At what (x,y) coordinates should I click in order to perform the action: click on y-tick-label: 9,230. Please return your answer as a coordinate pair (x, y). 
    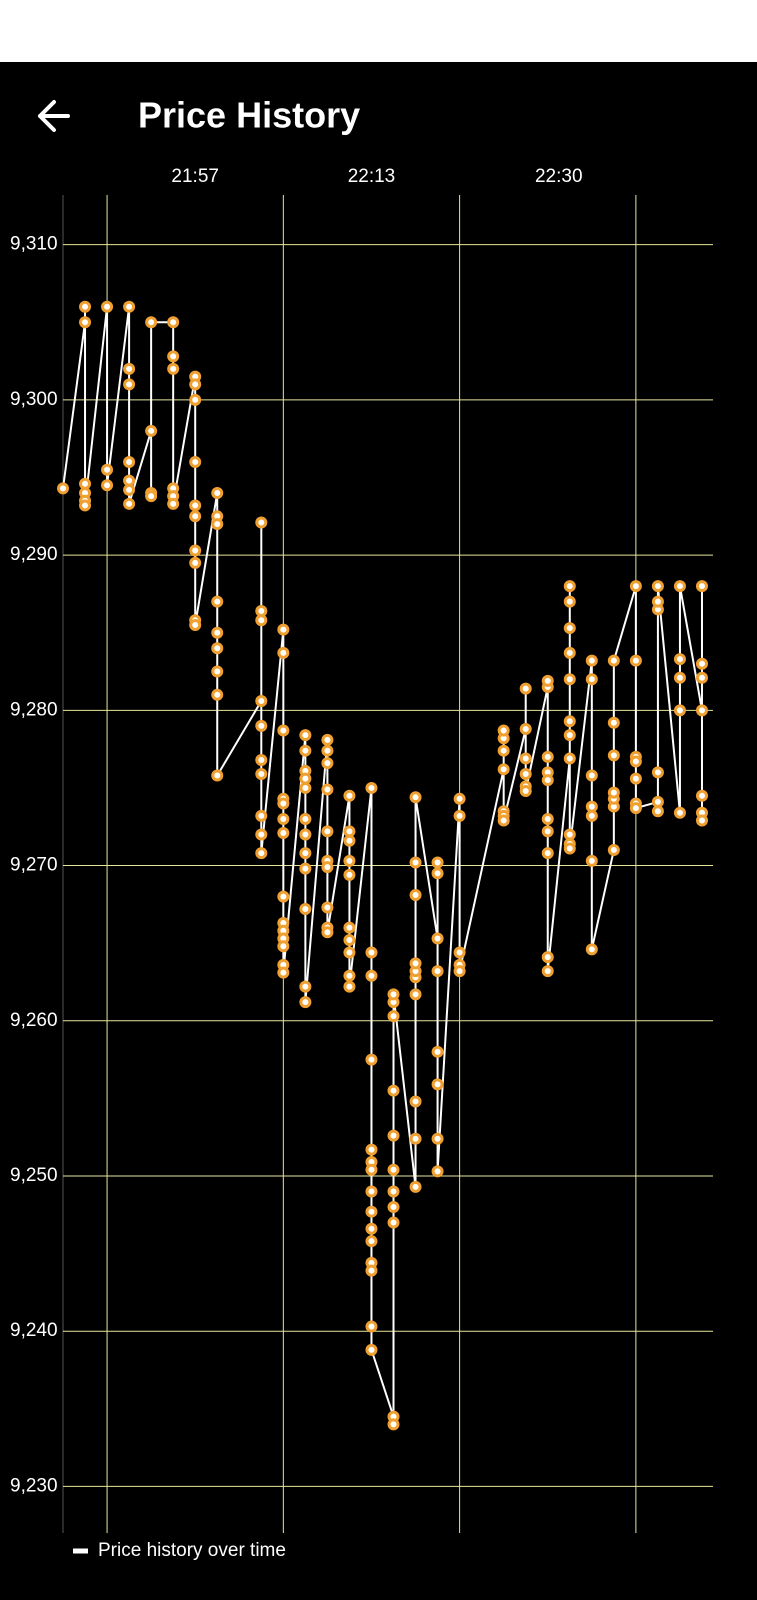
    Looking at the image, I should click on (34, 1485).